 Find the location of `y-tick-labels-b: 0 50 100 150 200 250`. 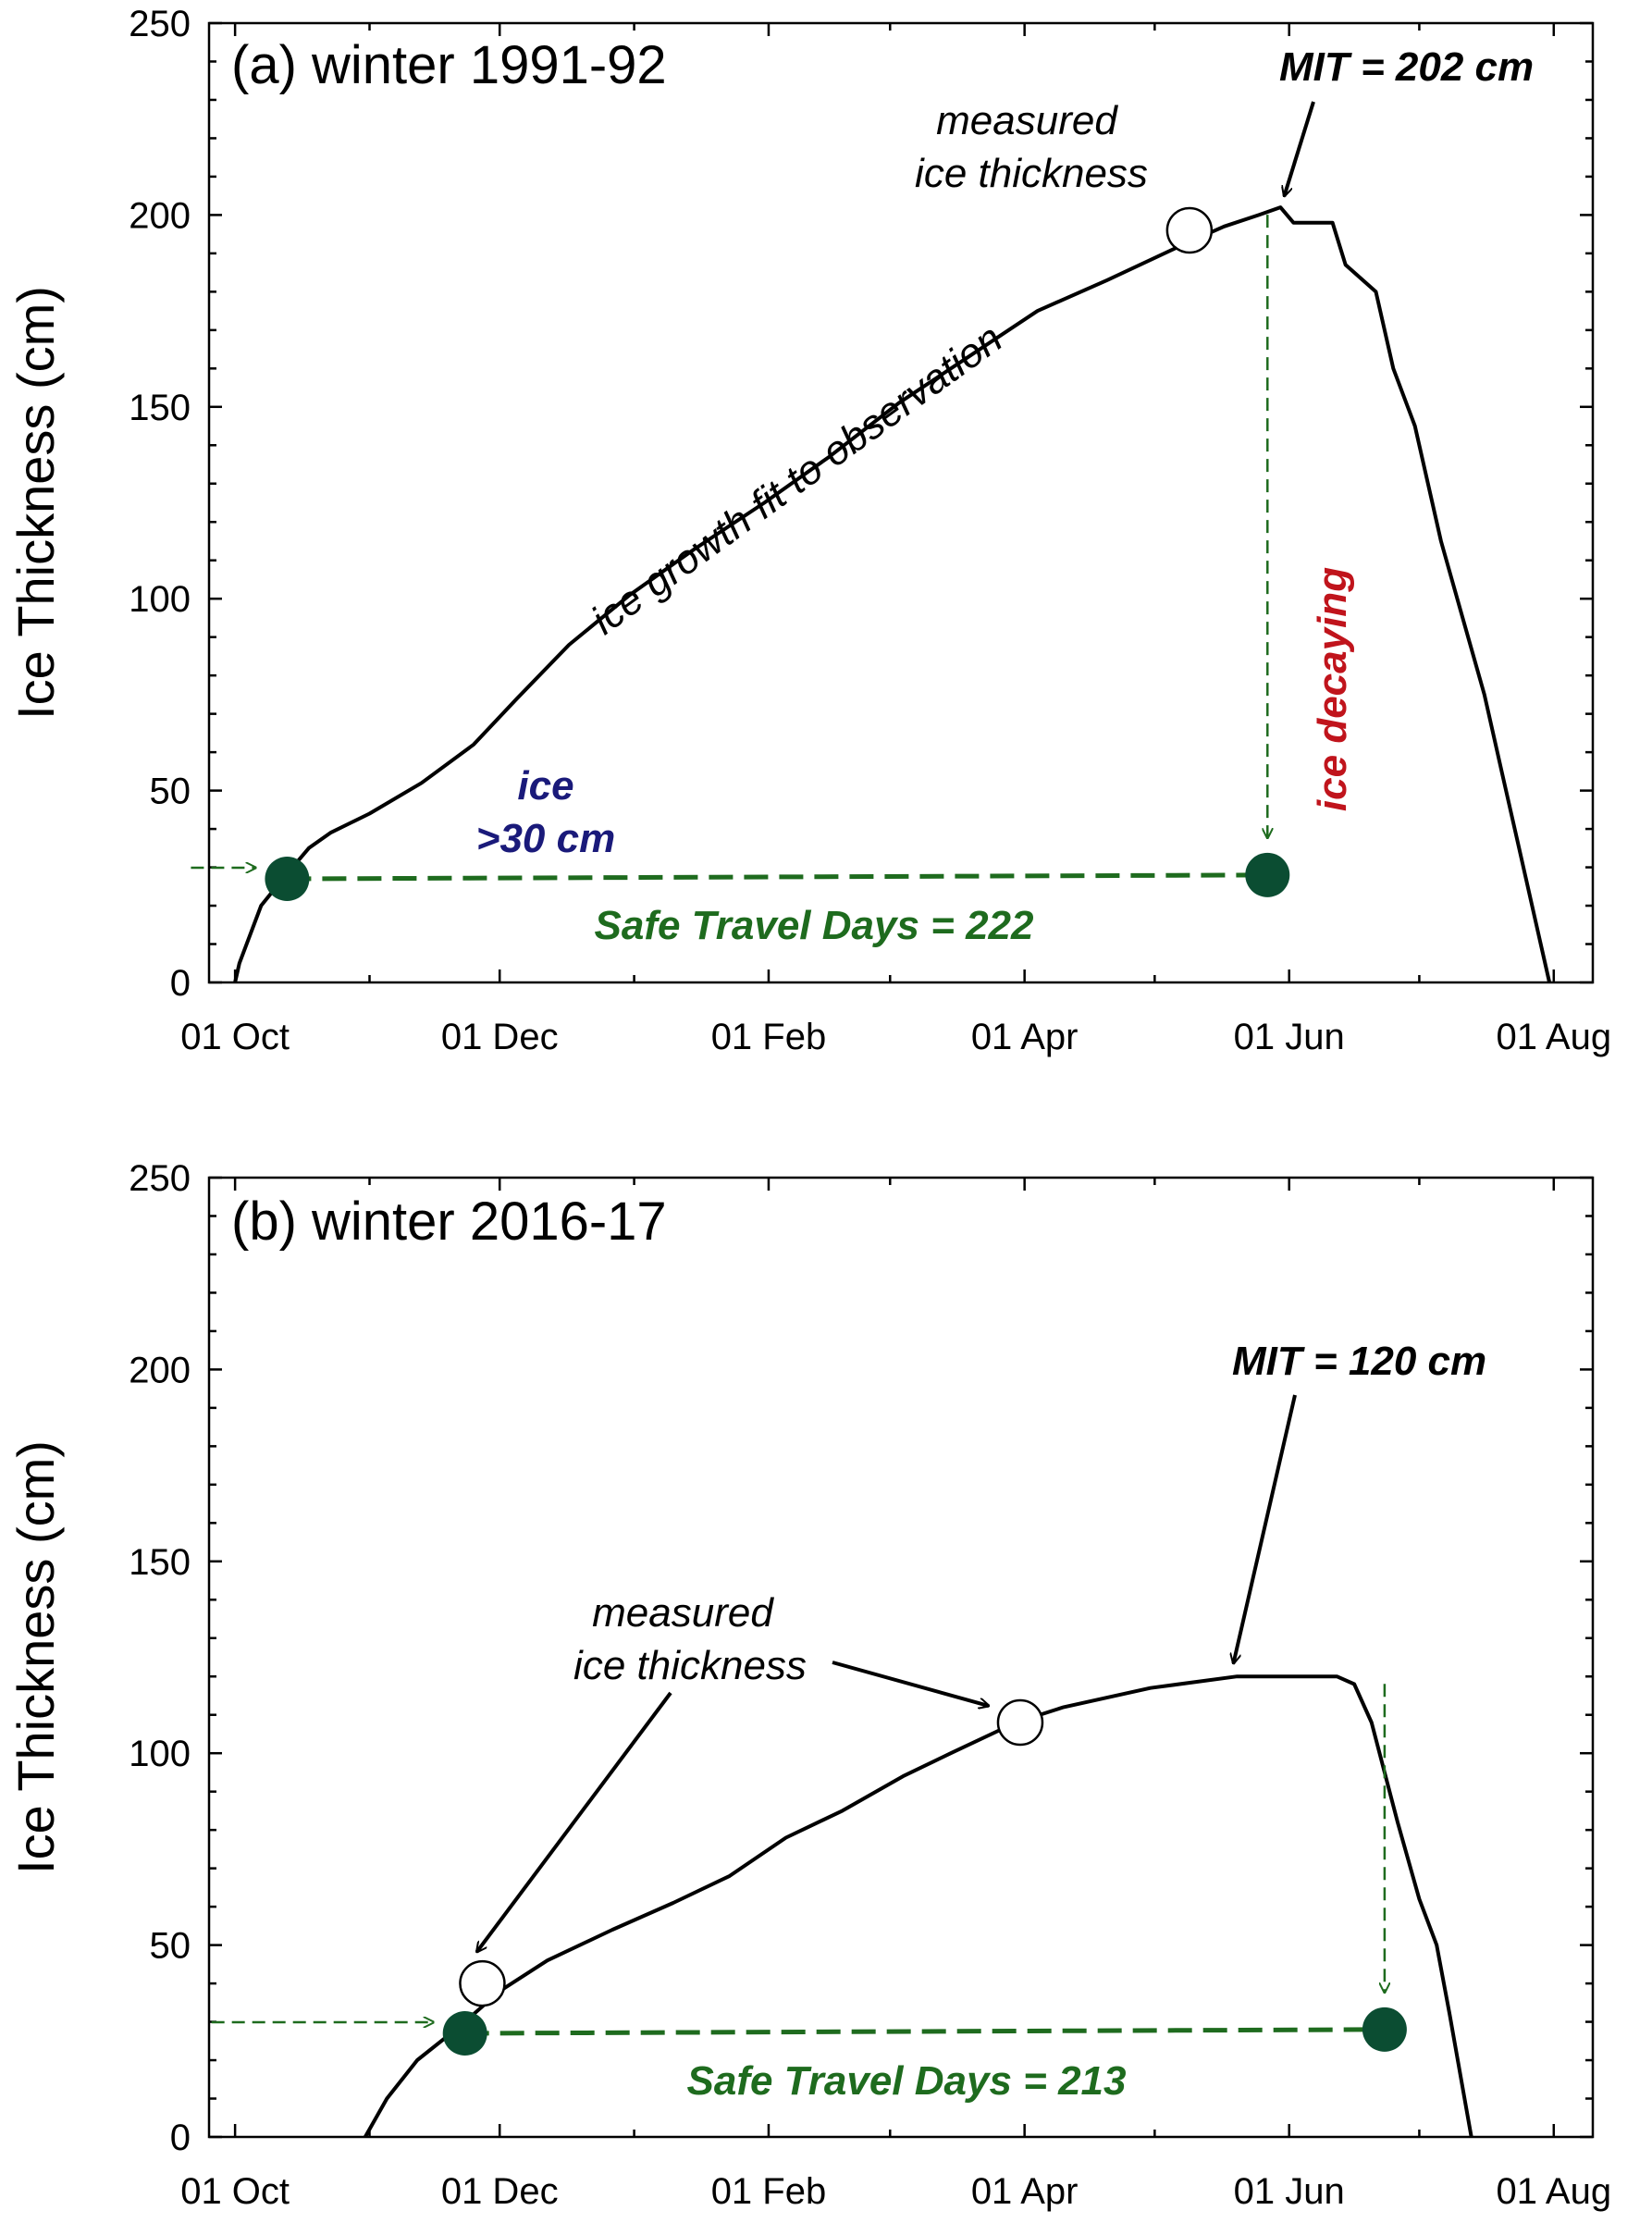

y-tick-labels-b: 0 50 100 150 200 250 is located at coordinates (160, 1658).